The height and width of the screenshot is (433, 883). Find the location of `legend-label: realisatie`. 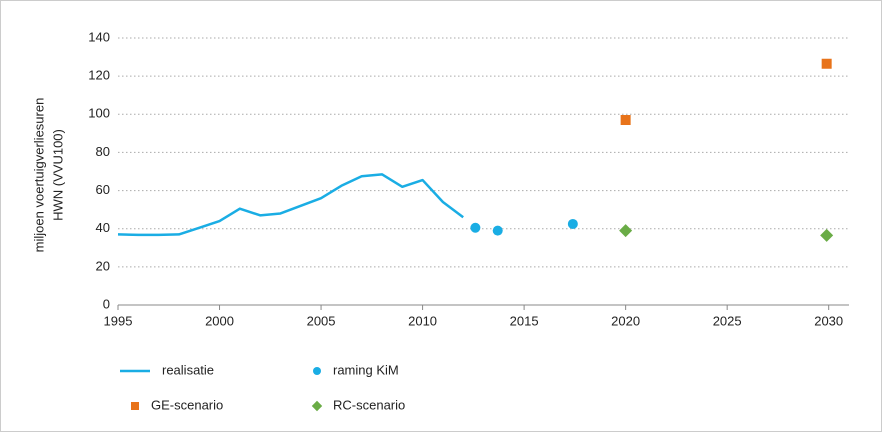

legend-label: realisatie is located at coordinates (188, 369).